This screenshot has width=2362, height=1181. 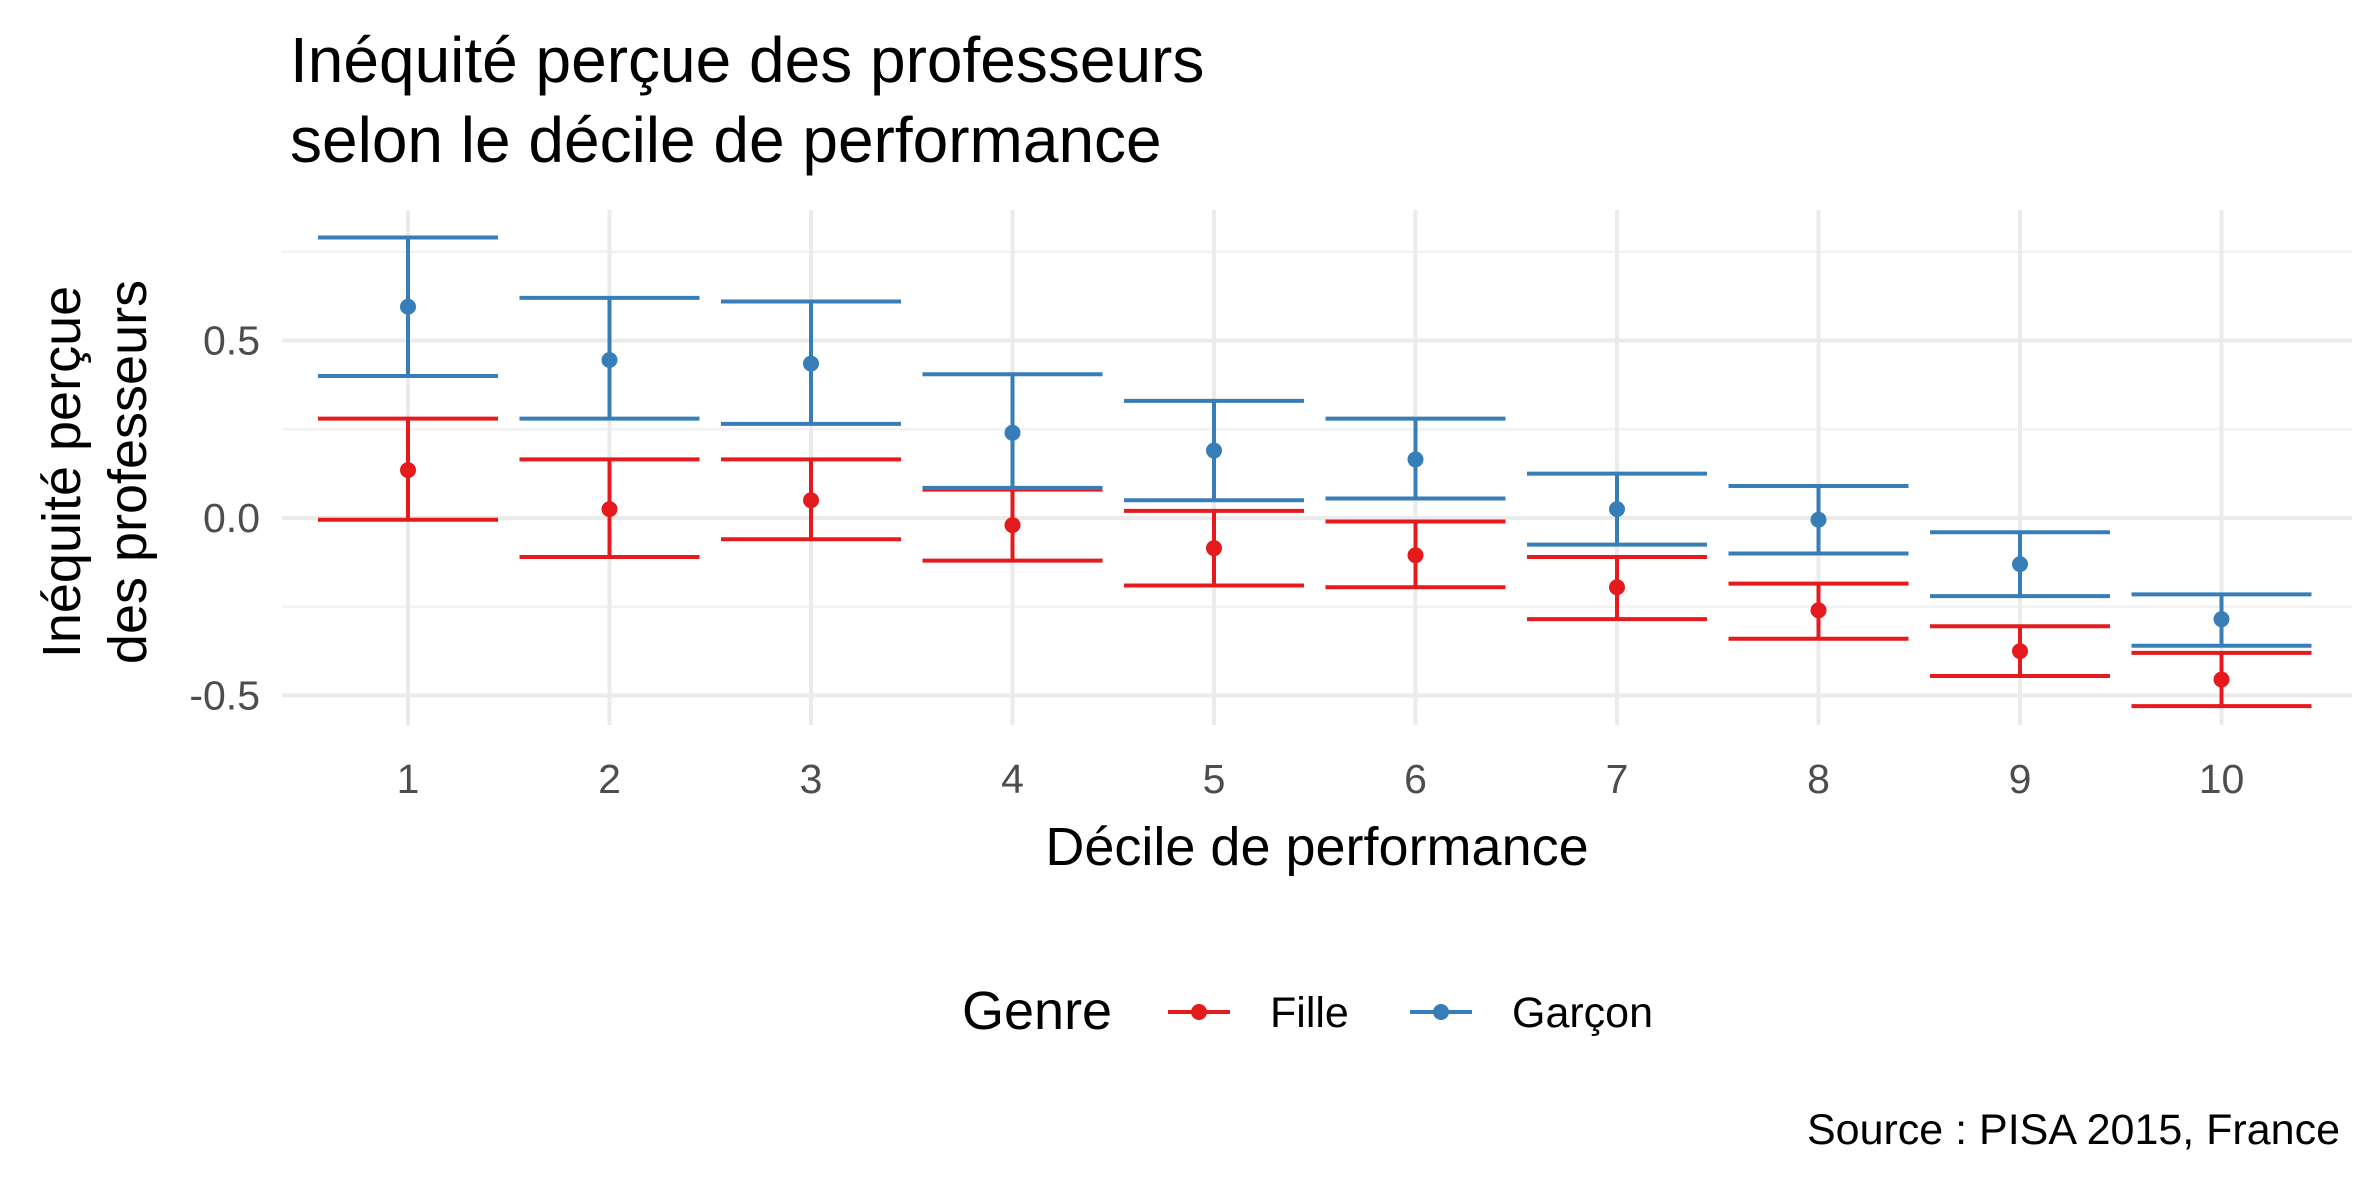 What do you see at coordinates (62, 472) in the screenshot?
I see `y-axis-title-line: Inéquité perçue` at bounding box center [62, 472].